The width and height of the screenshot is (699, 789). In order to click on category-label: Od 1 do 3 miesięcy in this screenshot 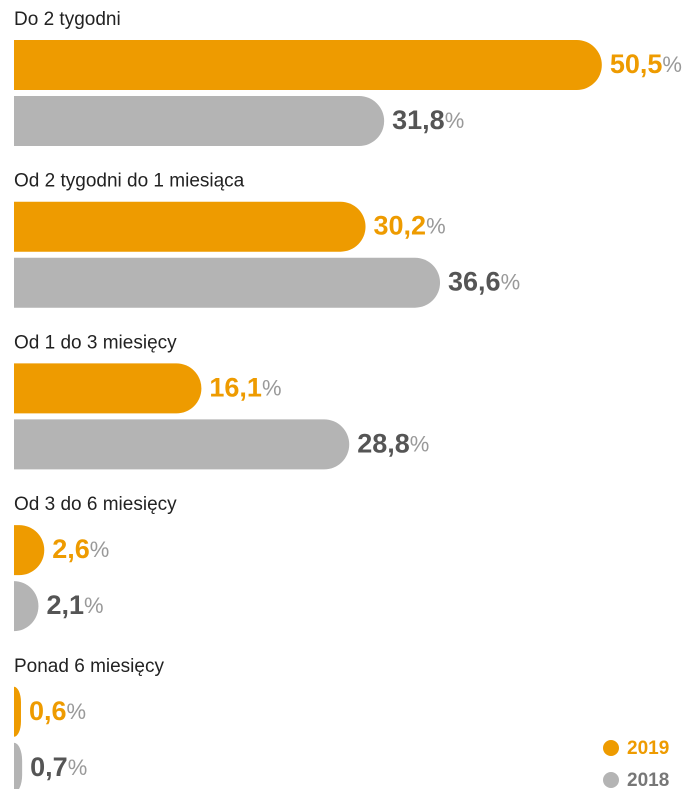, I will do `click(95, 342)`.